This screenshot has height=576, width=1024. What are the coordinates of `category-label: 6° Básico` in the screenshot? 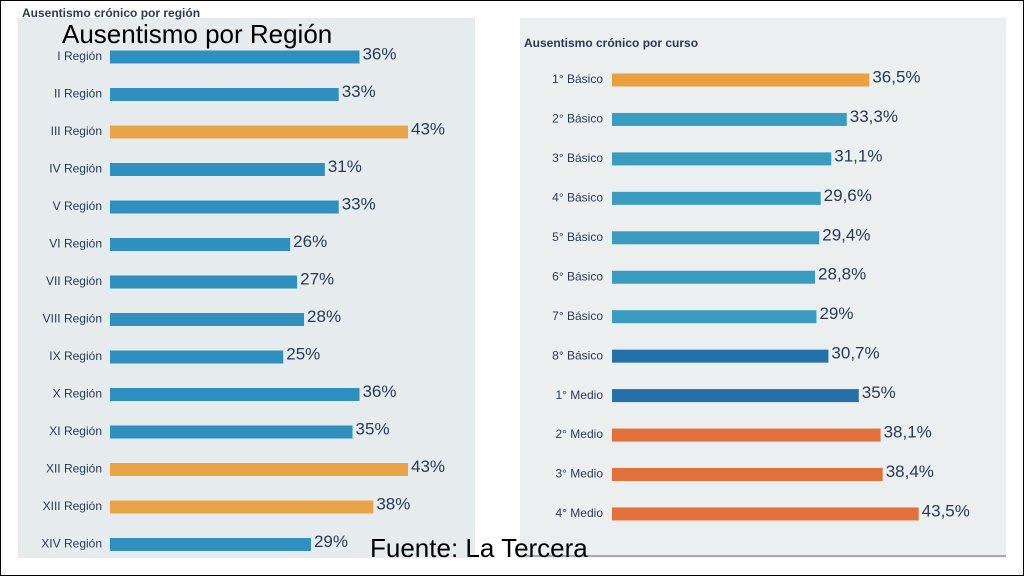 It's located at (577, 276).